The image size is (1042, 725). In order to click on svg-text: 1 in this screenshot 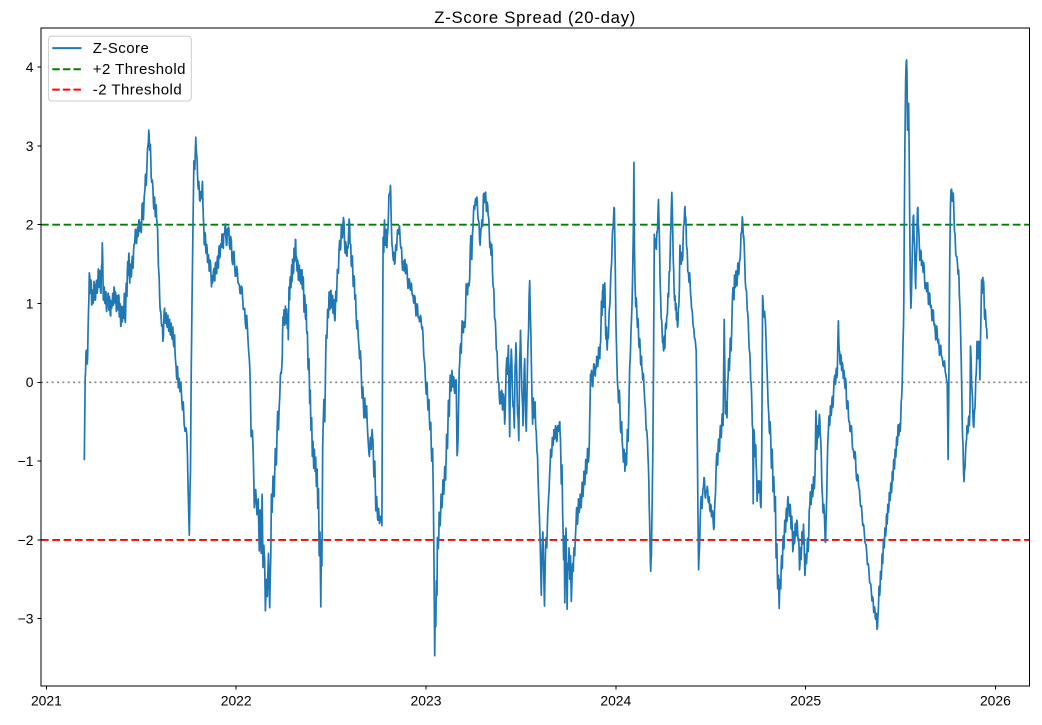, I will do `click(30, 303)`.